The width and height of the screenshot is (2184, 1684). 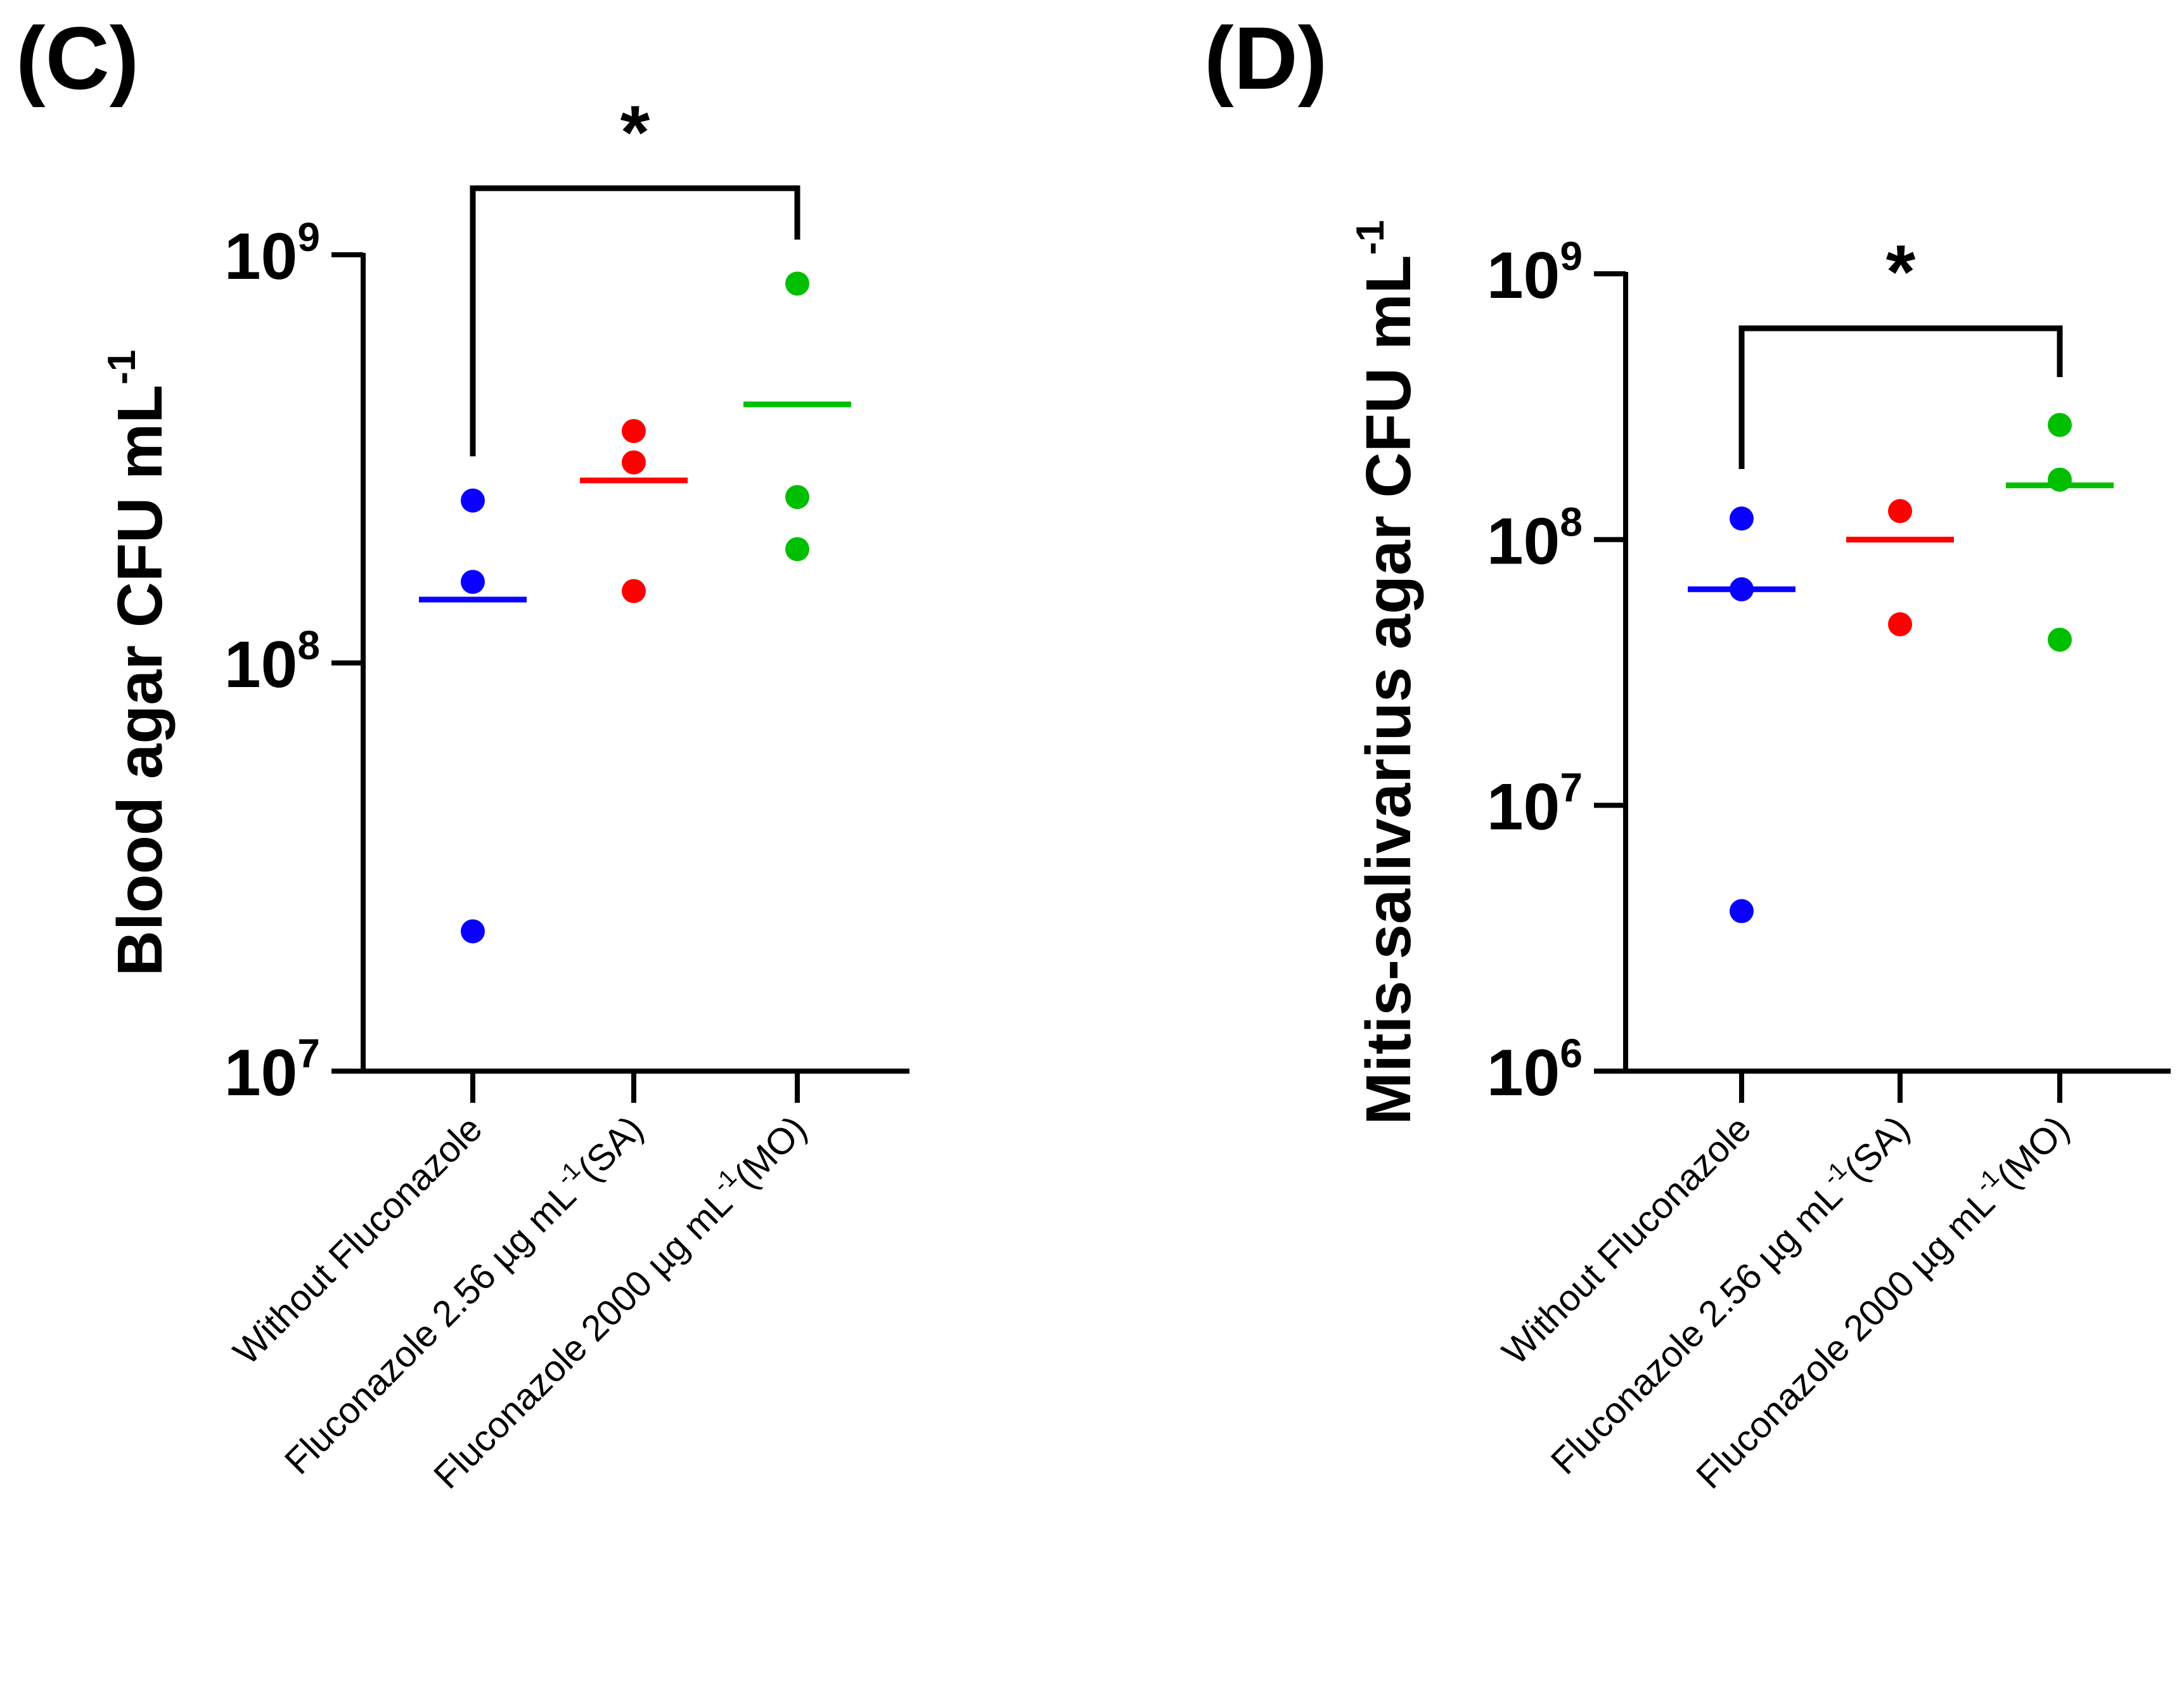 I want to click on panel-label: (D), so click(x=1265, y=58).